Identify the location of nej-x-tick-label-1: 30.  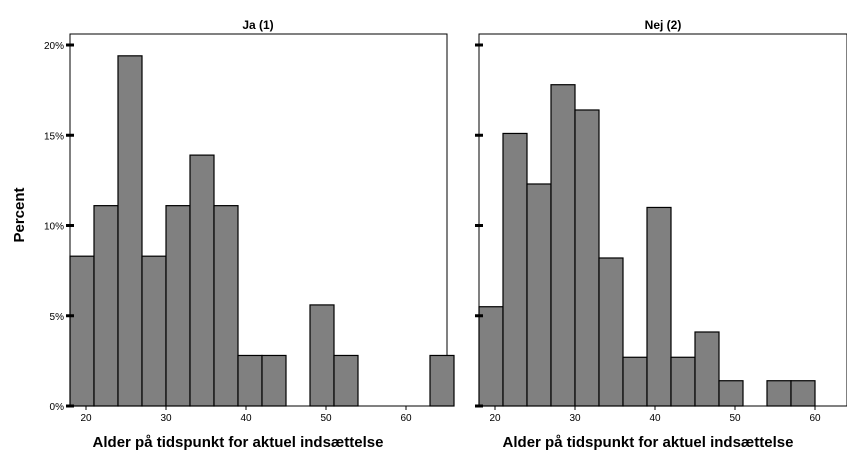
(575, 418).